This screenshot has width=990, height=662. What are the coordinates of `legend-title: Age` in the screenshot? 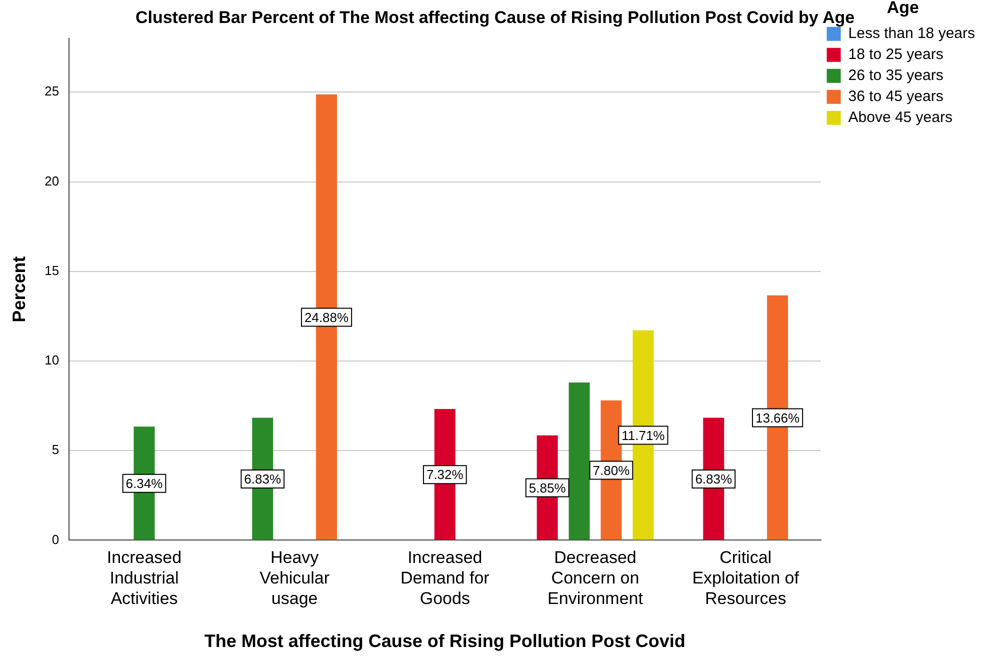 It's located at (902, 9).